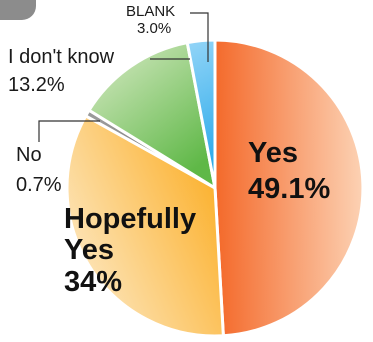 This screenshot has height=342, width=373. Describe the element at coordinates (93, 282) in the screenshot. I see `value-hopefully: 34%` at that location.